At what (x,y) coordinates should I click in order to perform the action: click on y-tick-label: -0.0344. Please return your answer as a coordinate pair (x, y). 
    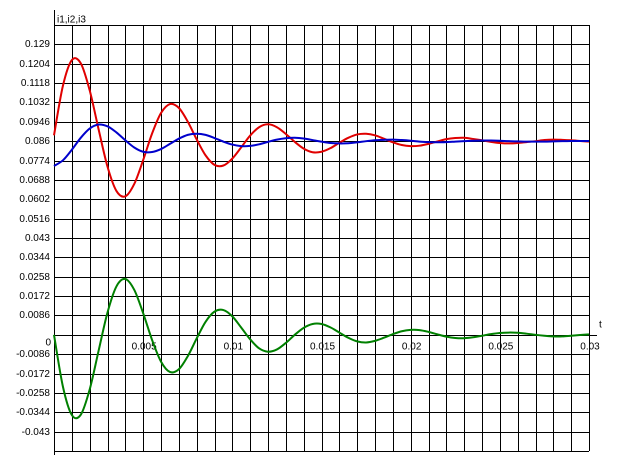
    Looking at the image, I should click on (33, 412).